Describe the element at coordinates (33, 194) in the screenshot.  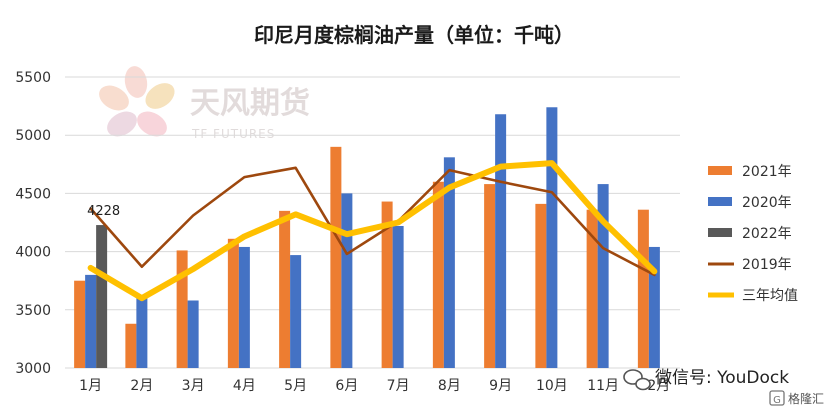
I see `y-tick-label: 4500` at that location.